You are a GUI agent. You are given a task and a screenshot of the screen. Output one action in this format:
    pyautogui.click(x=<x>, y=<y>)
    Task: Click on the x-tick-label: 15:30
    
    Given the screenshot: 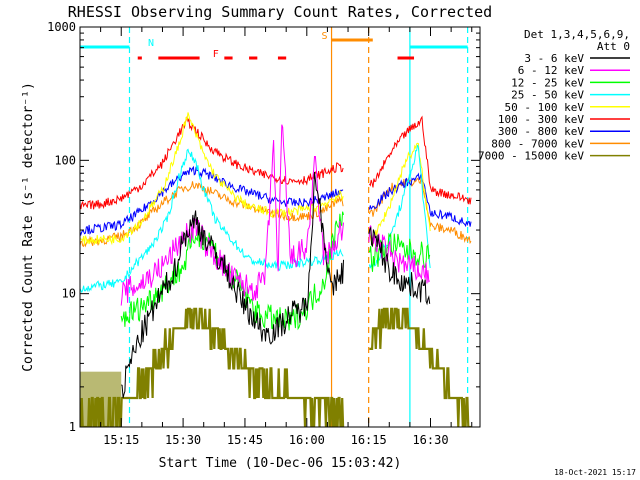 What is the action you would take?
    pyautogui.click(x=183, y=440)
    